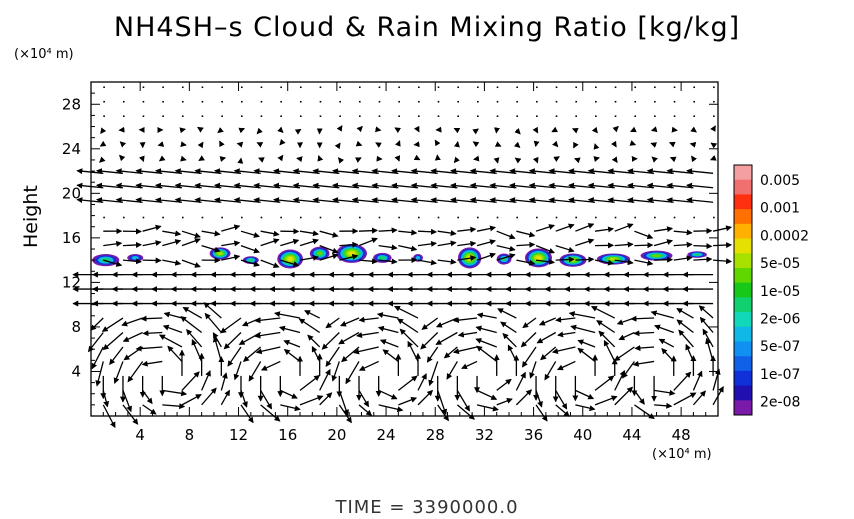 Image resolution: width=854 pixels, height=519 pixels. Describe the element at coordinates (582, 435) in the screenshot. I see `x-tick-label: 40` at that location.